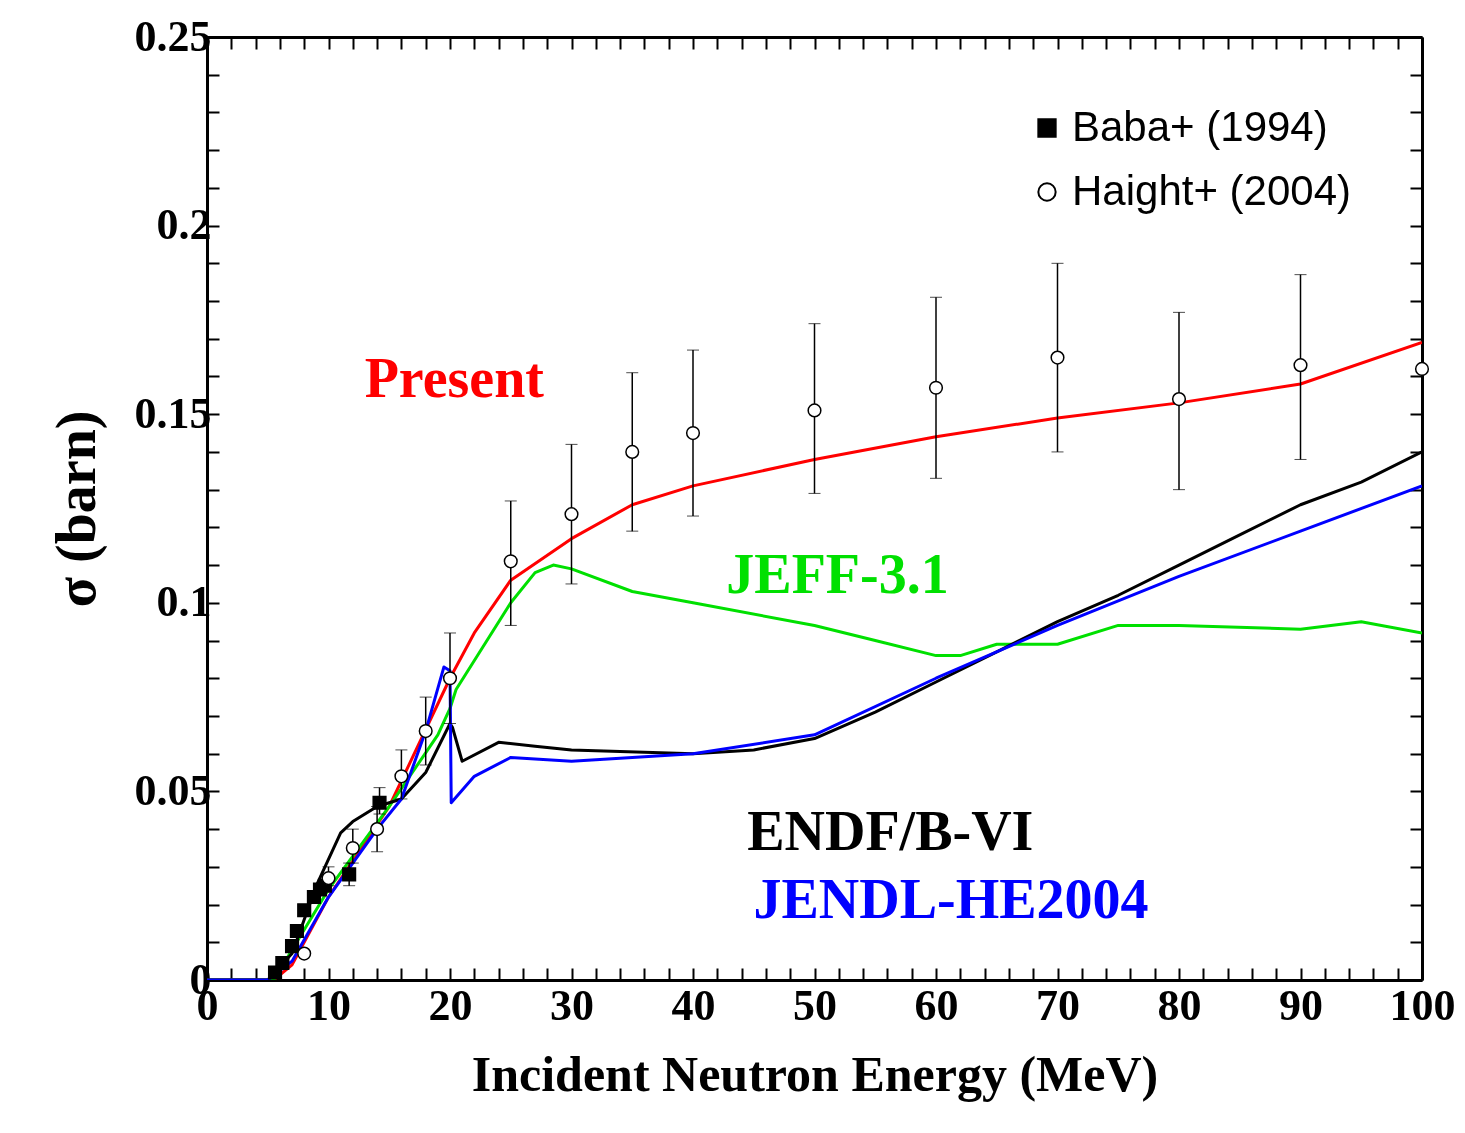 This screenshot has height=1133, width=1465. I want to click on text: Present, so click(454, 377).